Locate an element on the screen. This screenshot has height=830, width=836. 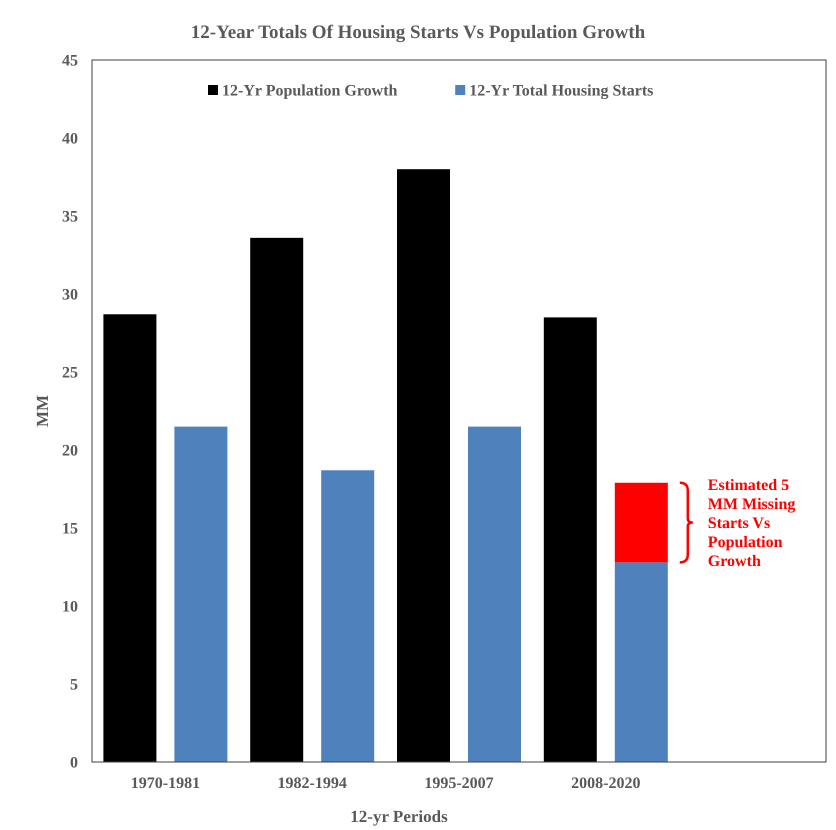
y-axis-title: MM is located at coordinates (42, 411).